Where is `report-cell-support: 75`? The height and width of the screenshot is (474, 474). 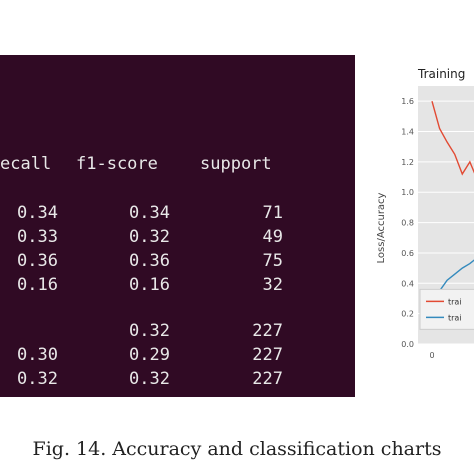 report-cell-support: 75 is located at coordinates (272, 261).